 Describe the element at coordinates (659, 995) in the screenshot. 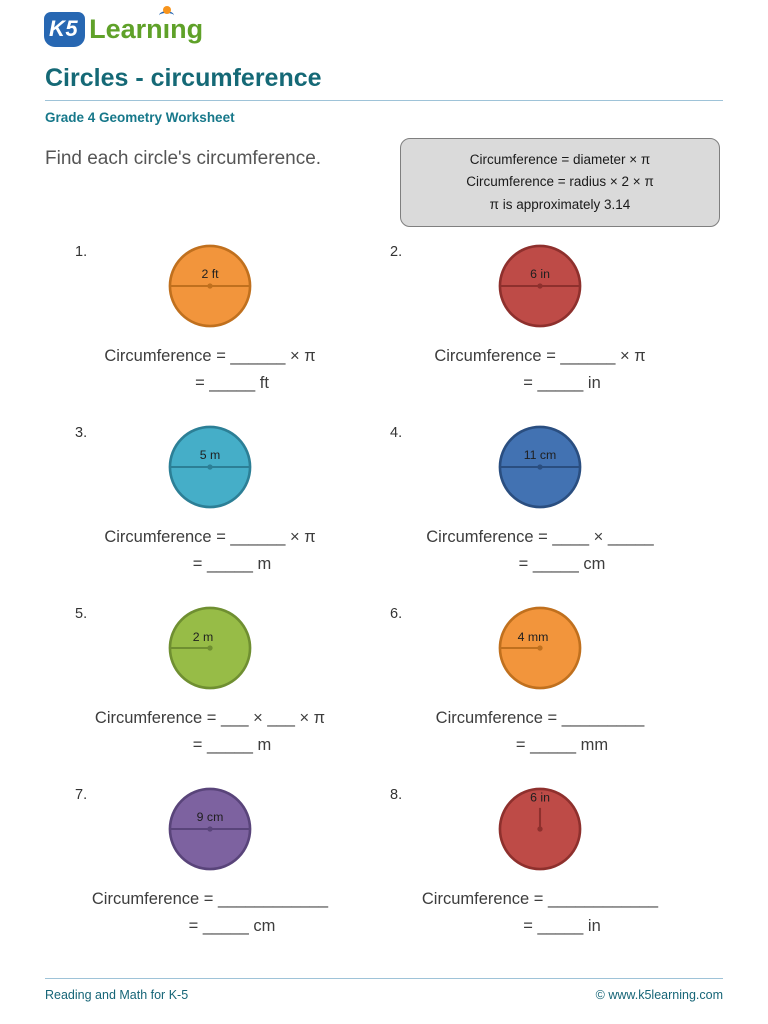

I see `footer-website-link: © www.k5learning.com` at that location.